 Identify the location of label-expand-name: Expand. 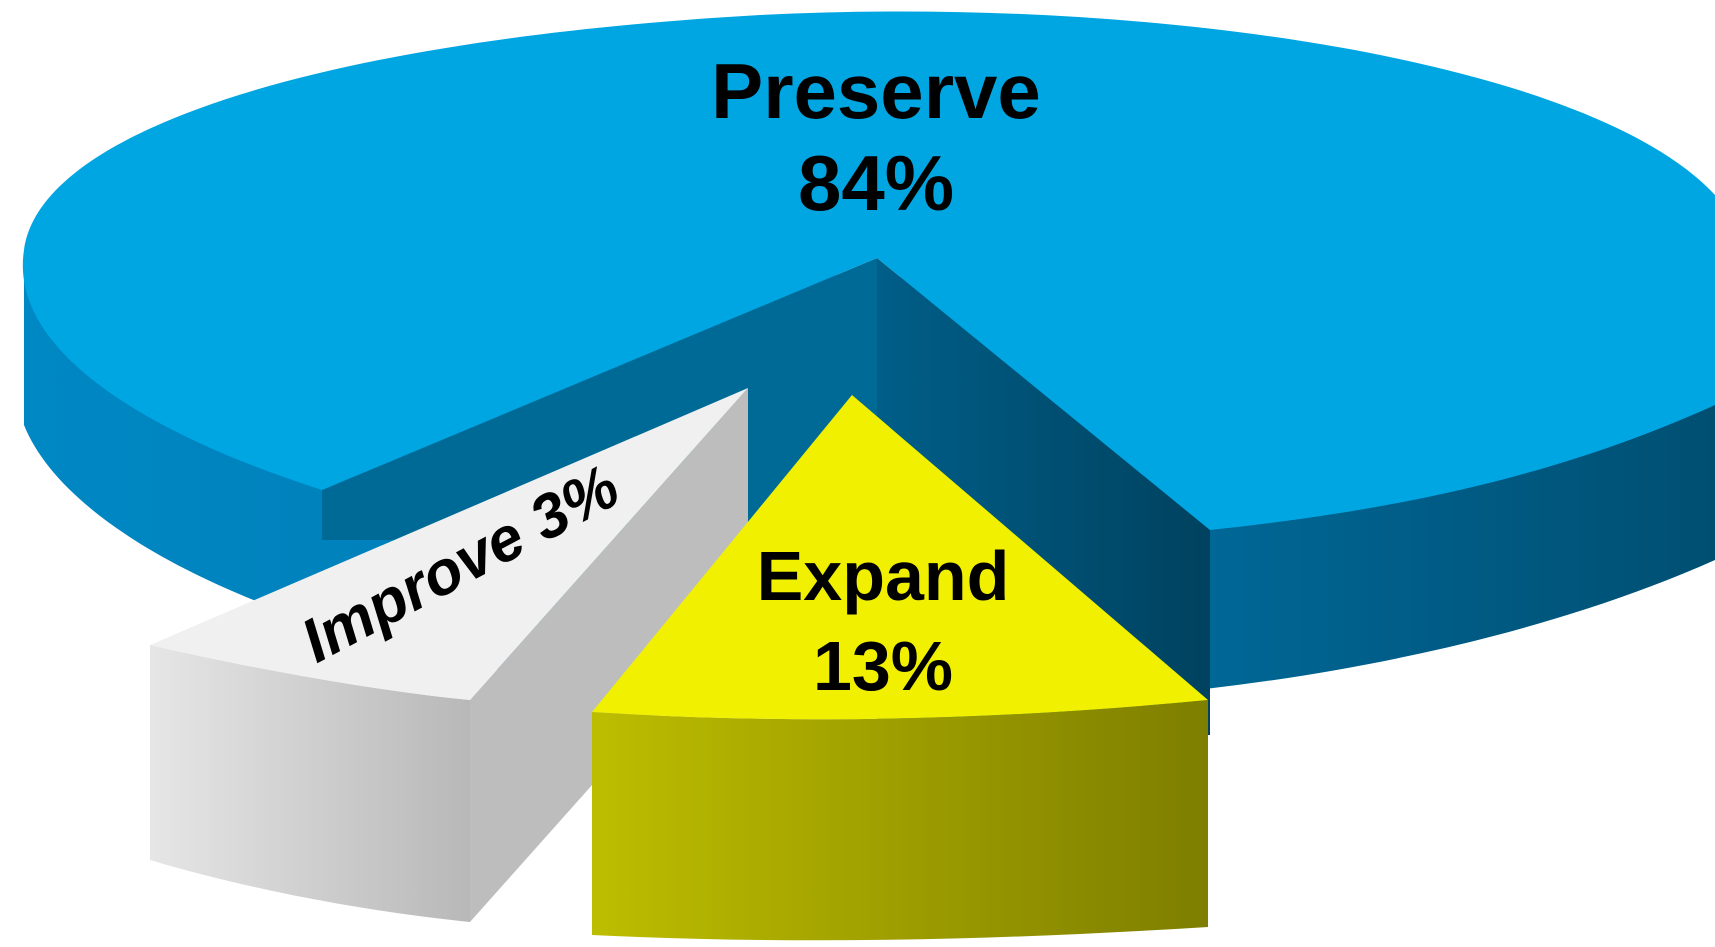
(883, 576).